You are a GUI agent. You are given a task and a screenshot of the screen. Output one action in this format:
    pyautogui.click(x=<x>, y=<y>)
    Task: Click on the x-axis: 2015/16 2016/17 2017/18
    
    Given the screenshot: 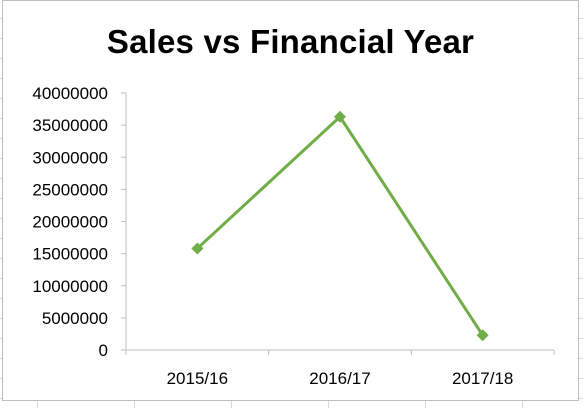 What is the action you would take?
    pyautogui.click(x=338, y=368)
    